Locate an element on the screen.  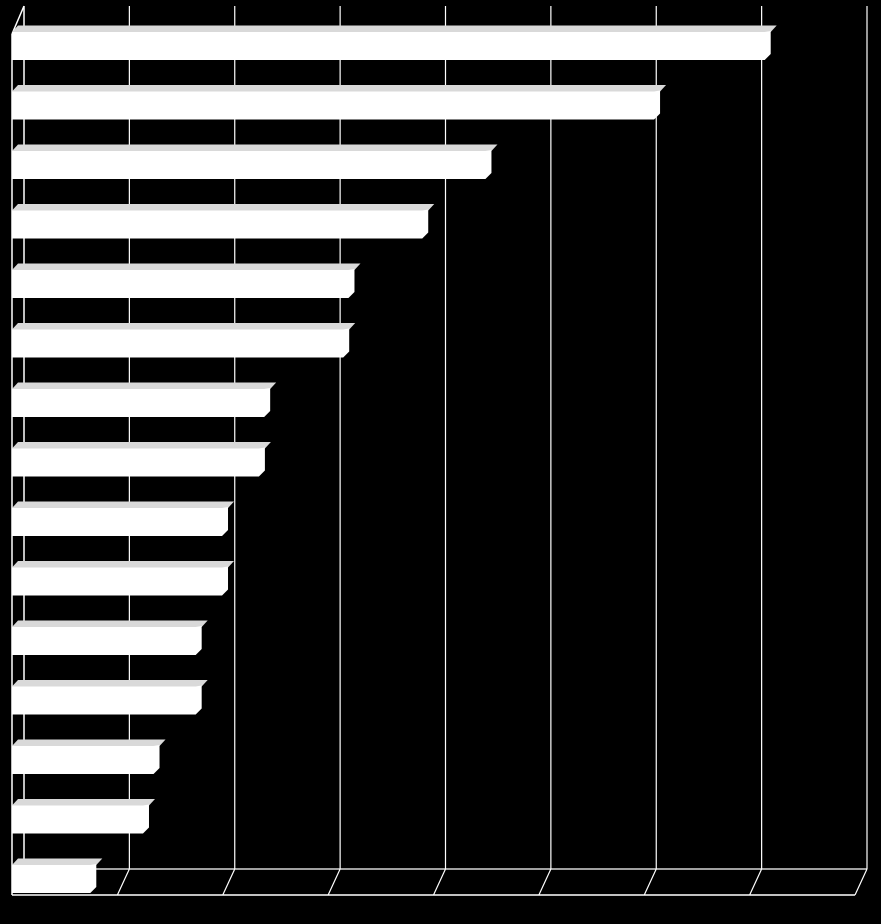
axis-left-top-edge is located at coordinates (18, 20).